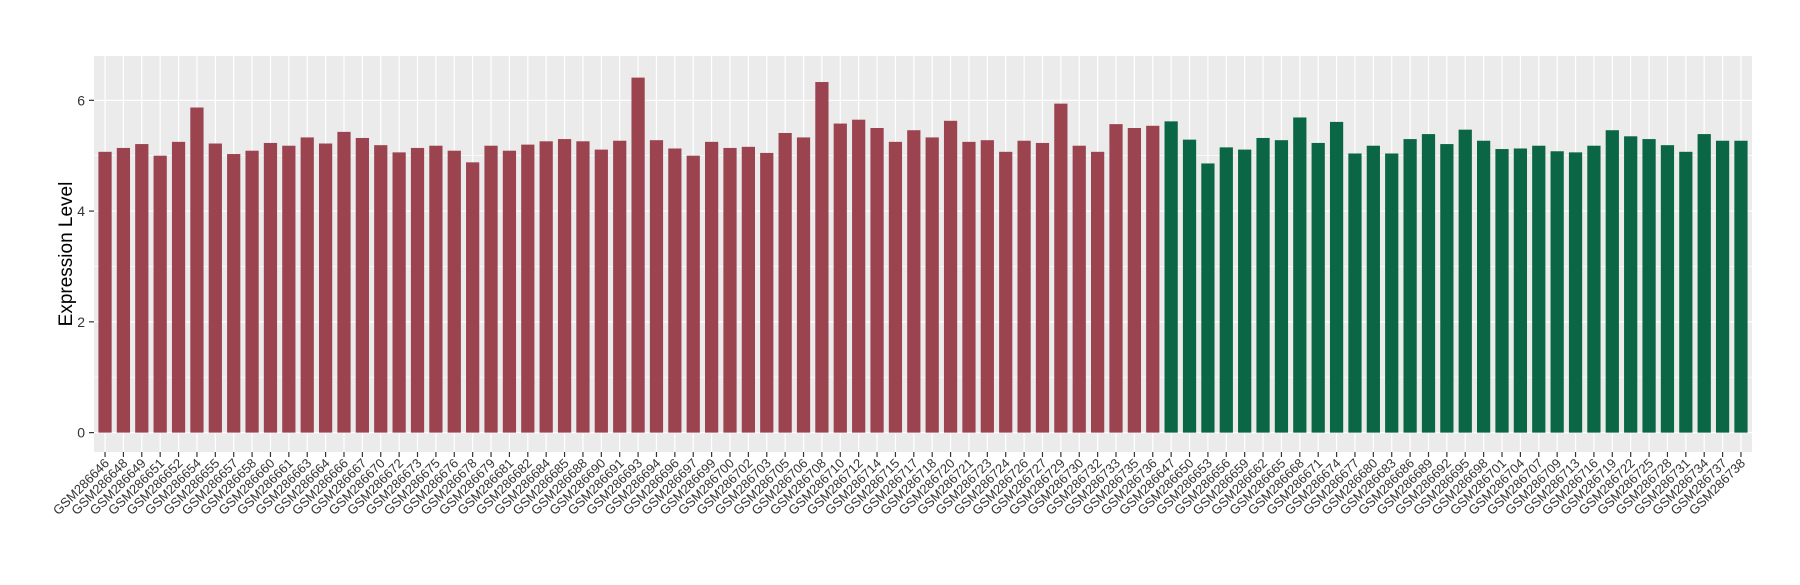  What do you see at coordinates (66, 254) in the screenshot?
I see `y-axis-label: Expression Level` at bounding box center [66, 254].